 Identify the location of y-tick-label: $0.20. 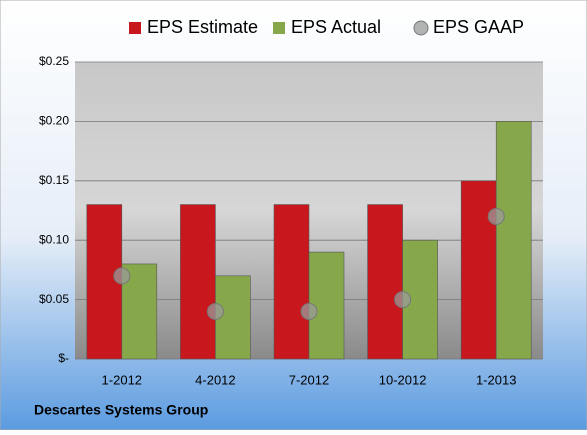
(54, 121).